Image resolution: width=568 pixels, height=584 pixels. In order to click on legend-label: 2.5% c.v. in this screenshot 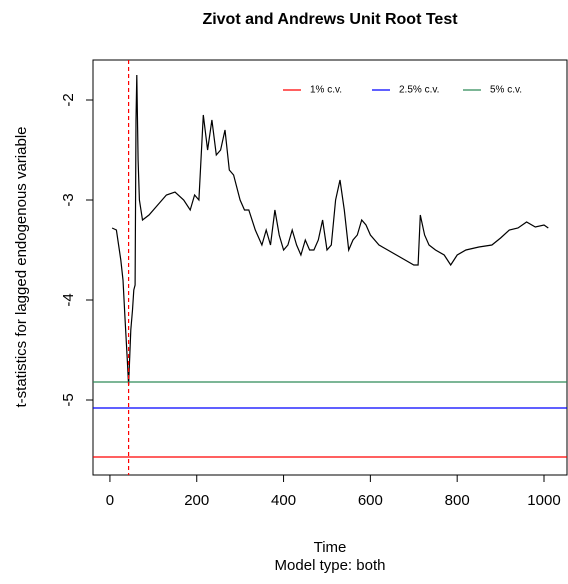, I will do `click(419, 90)`.